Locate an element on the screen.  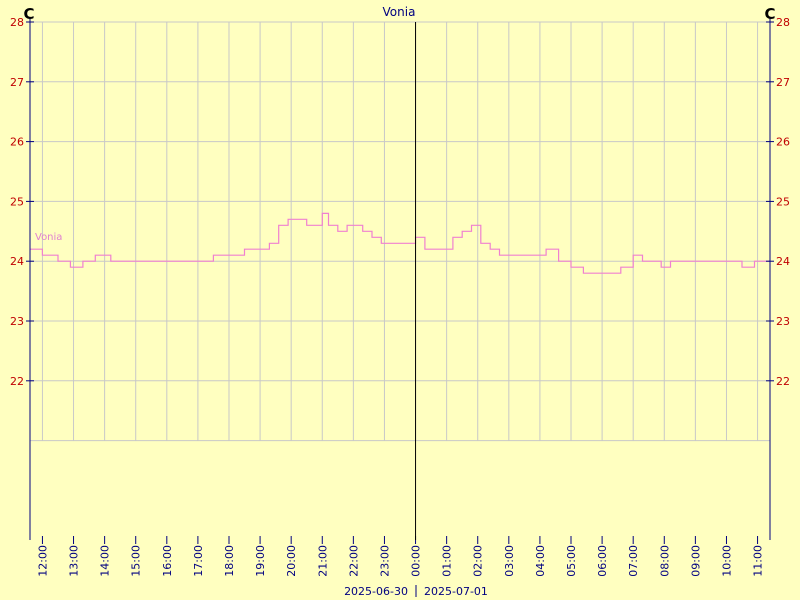
y-tick-label-right: 25 is located at coordinates (783, 201).